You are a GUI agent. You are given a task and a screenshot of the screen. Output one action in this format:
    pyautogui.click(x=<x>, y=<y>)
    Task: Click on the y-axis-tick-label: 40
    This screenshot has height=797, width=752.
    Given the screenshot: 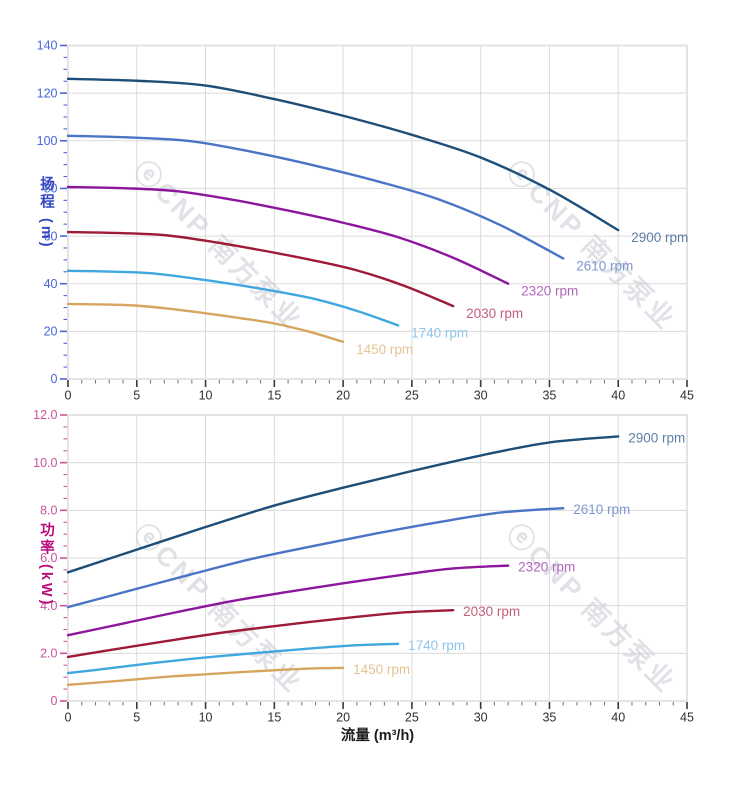 What is the action you would take?
    pyautogui.click(x=51, y=284)
    